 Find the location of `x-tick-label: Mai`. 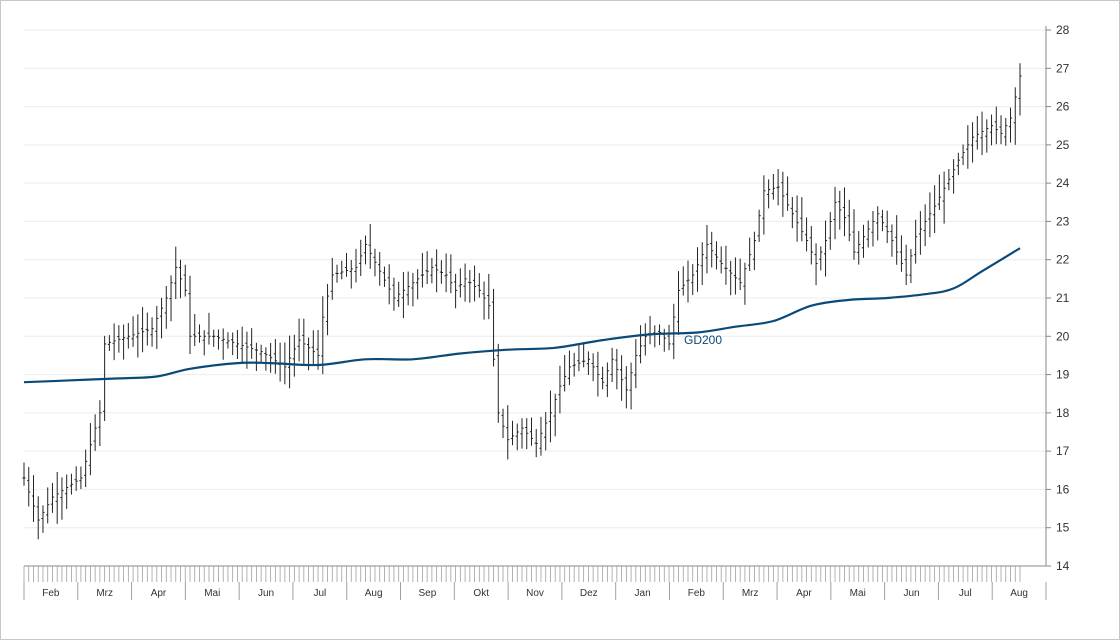

x-tick-label: Mai is located at coordinates (212, 593).